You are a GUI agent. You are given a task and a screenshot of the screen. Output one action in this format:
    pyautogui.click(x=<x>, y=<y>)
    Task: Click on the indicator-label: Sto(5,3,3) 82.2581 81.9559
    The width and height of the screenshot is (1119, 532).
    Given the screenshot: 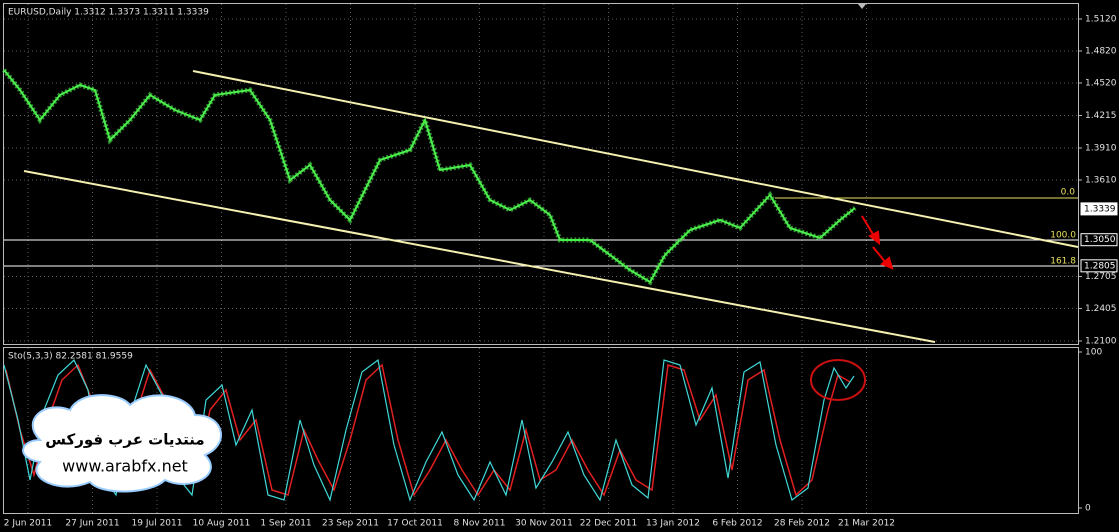 What is the action you would take?
    pyautogui.click(x=70, y=357)
    